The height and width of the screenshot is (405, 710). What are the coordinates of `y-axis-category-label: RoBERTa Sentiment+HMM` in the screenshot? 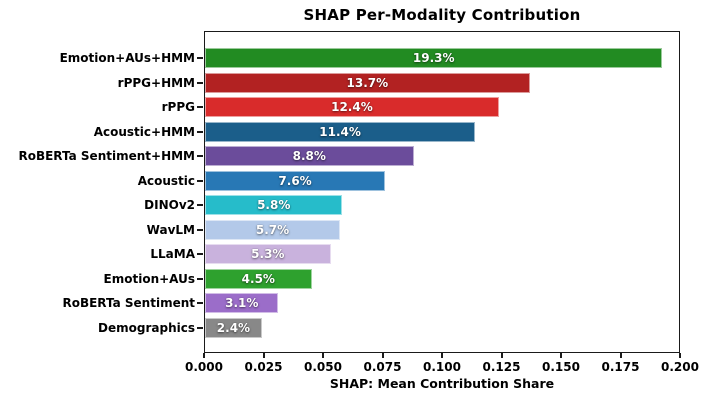 It's located at (106, 156).